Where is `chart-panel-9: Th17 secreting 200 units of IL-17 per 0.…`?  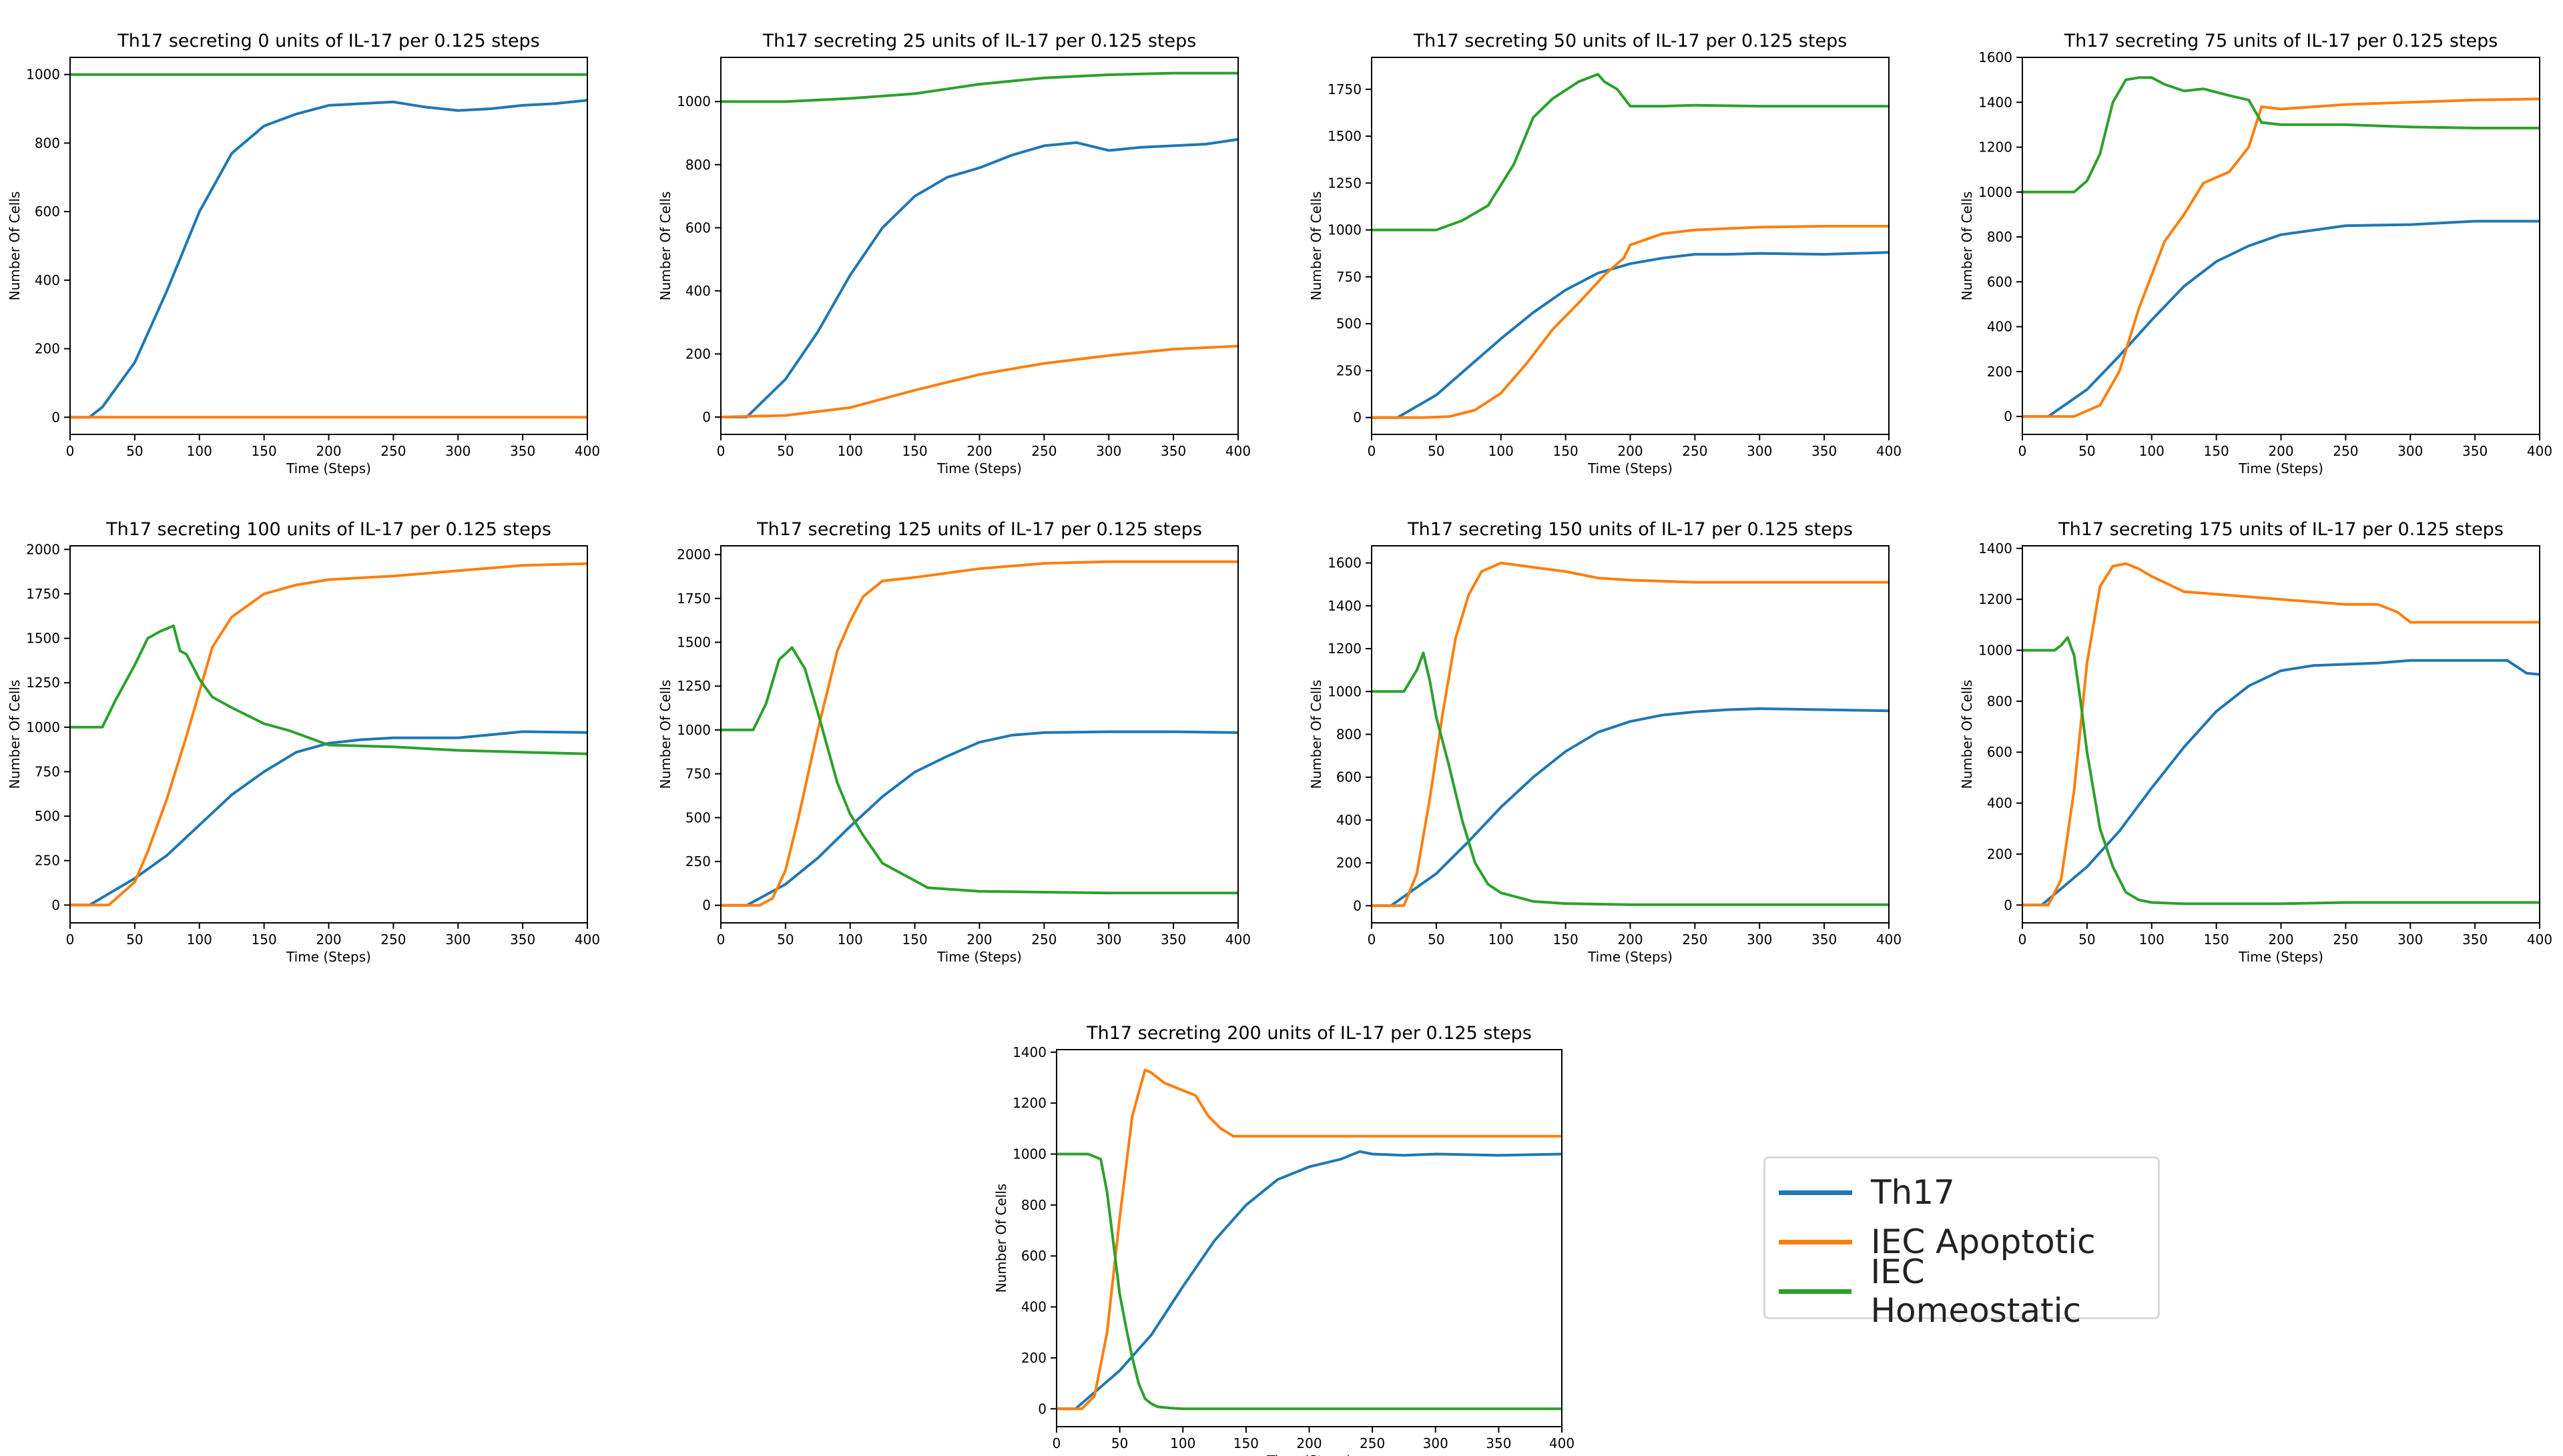 chart-panel-9: Th17 secreting 200 units of IL-17 per 0.… is located at coordinates (1284, 1239).